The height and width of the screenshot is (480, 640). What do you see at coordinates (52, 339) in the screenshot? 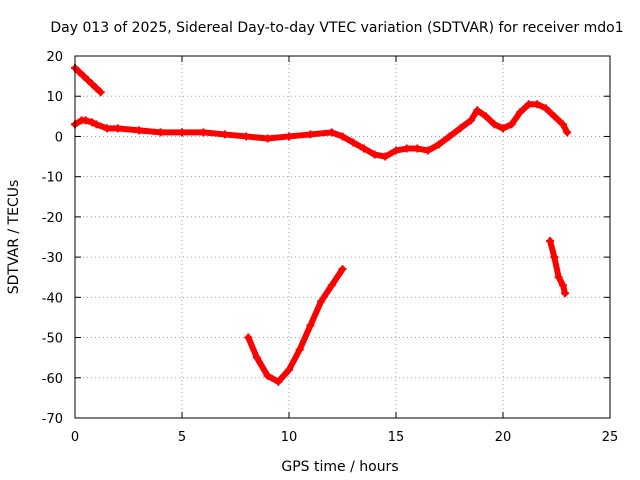
I see `y-tick-label: -50` at bounding box center [52, 339].